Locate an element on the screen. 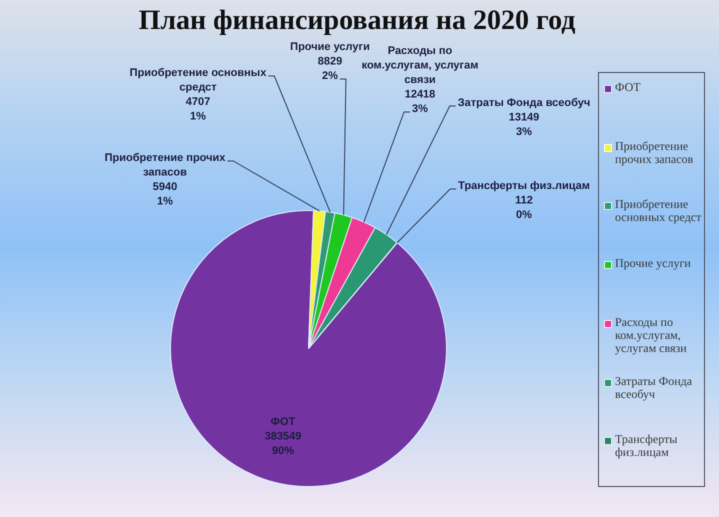  slice-label: ФОТ is located at coordinates (283, 422).